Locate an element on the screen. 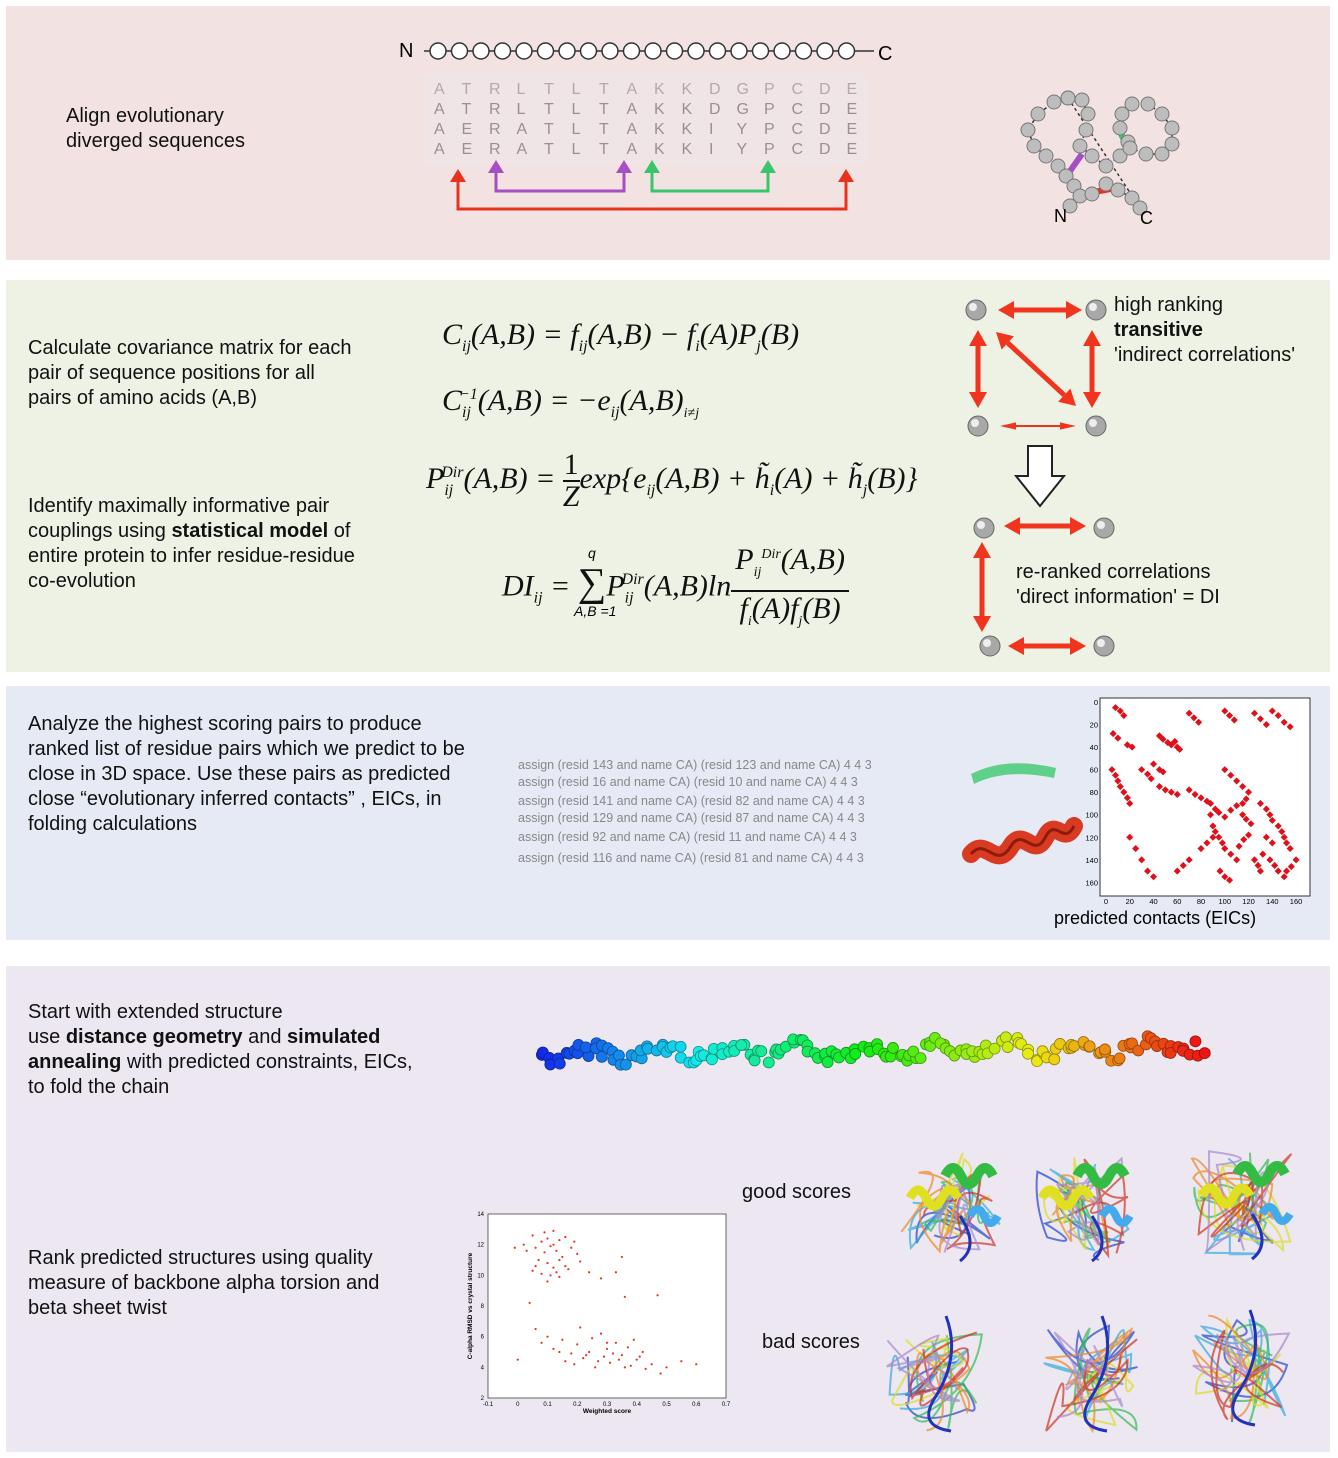  transitive-arrow-diagonal-head is located at coordinates (1005, 341).